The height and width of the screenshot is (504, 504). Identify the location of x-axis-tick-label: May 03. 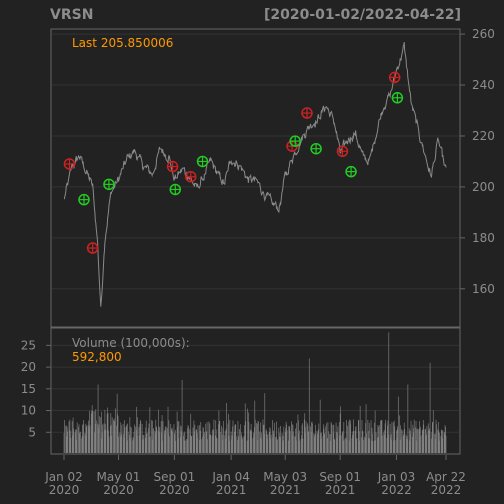
(285, 477).